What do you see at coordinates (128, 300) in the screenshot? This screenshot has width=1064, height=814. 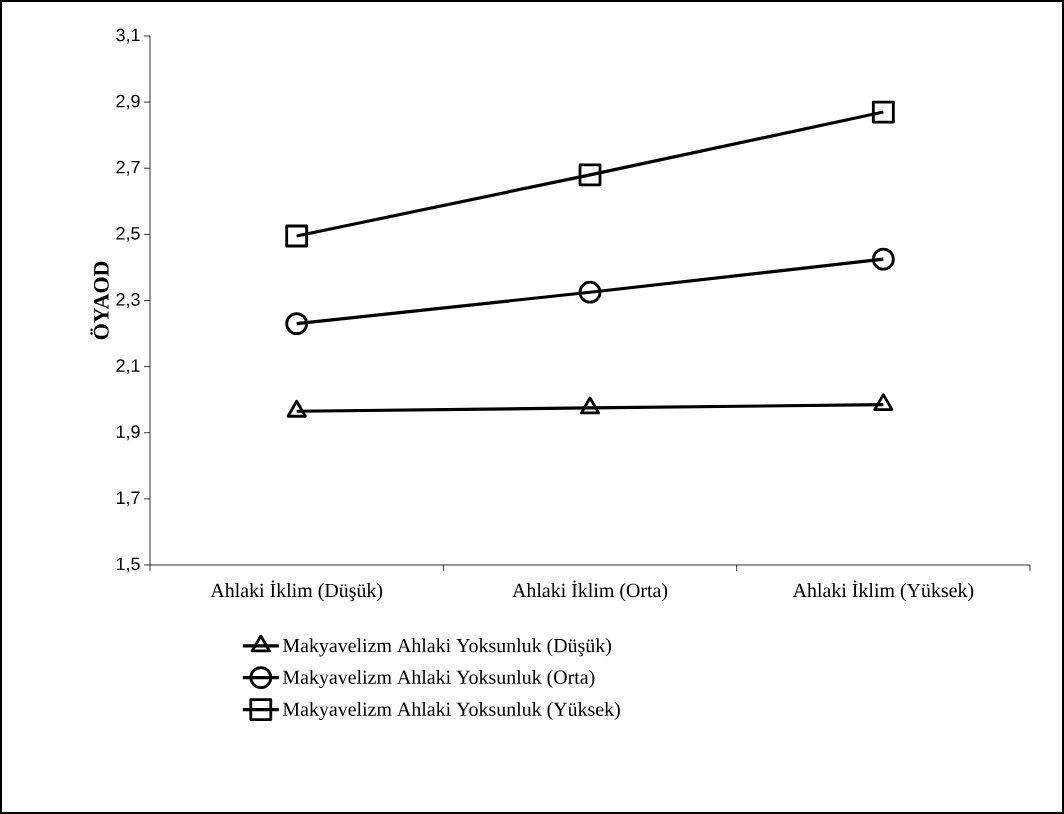 I see `y-tick-label: 2,3` at bounding box center [128, 300].